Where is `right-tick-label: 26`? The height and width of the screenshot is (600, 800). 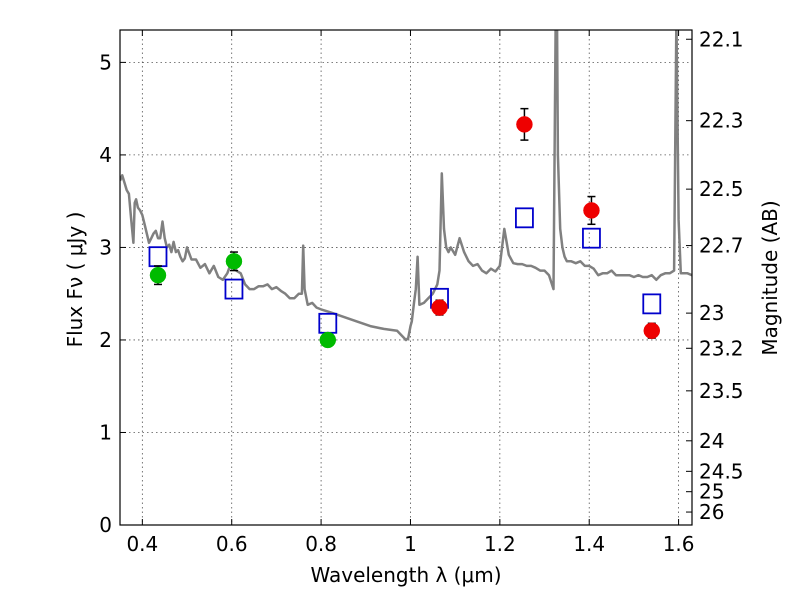
right-tick-label: 26 is located at coordinates (711, 512).